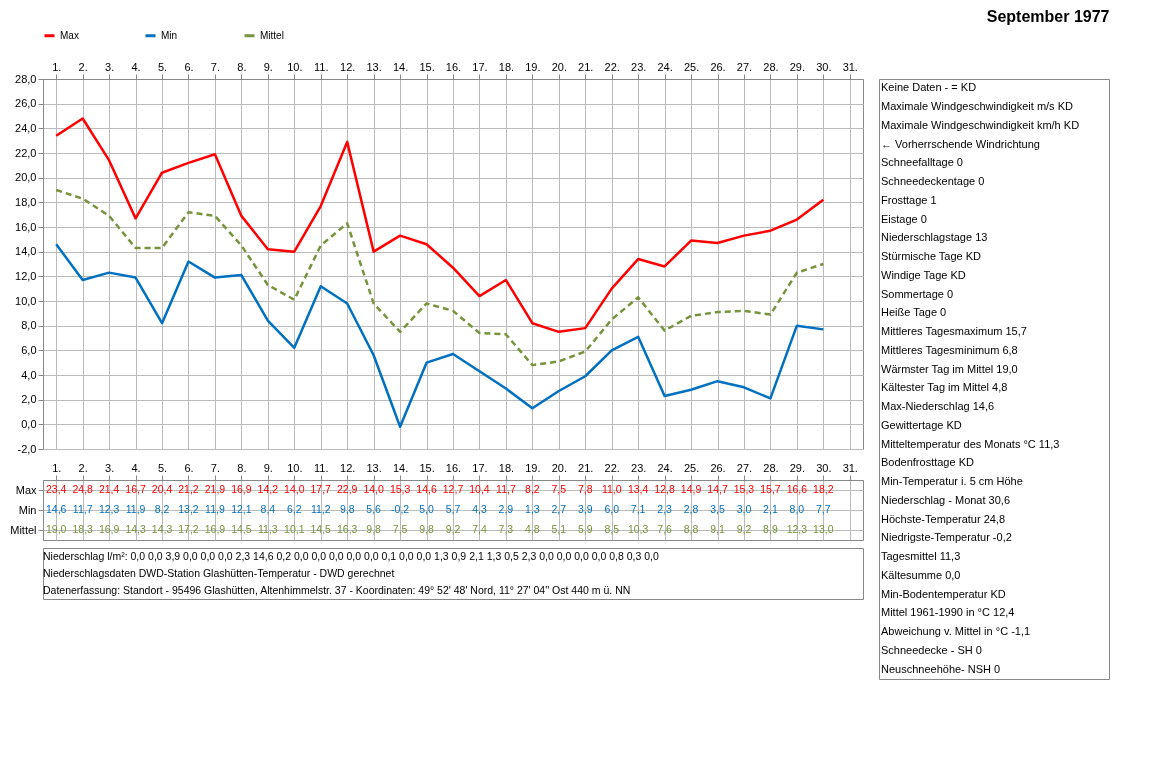 This screenshot has height=784, width=1165. What do you see at coordinates (268, 509) in the screenshot?
I see `data-label: 8,4` at bounding box center [268, 509].